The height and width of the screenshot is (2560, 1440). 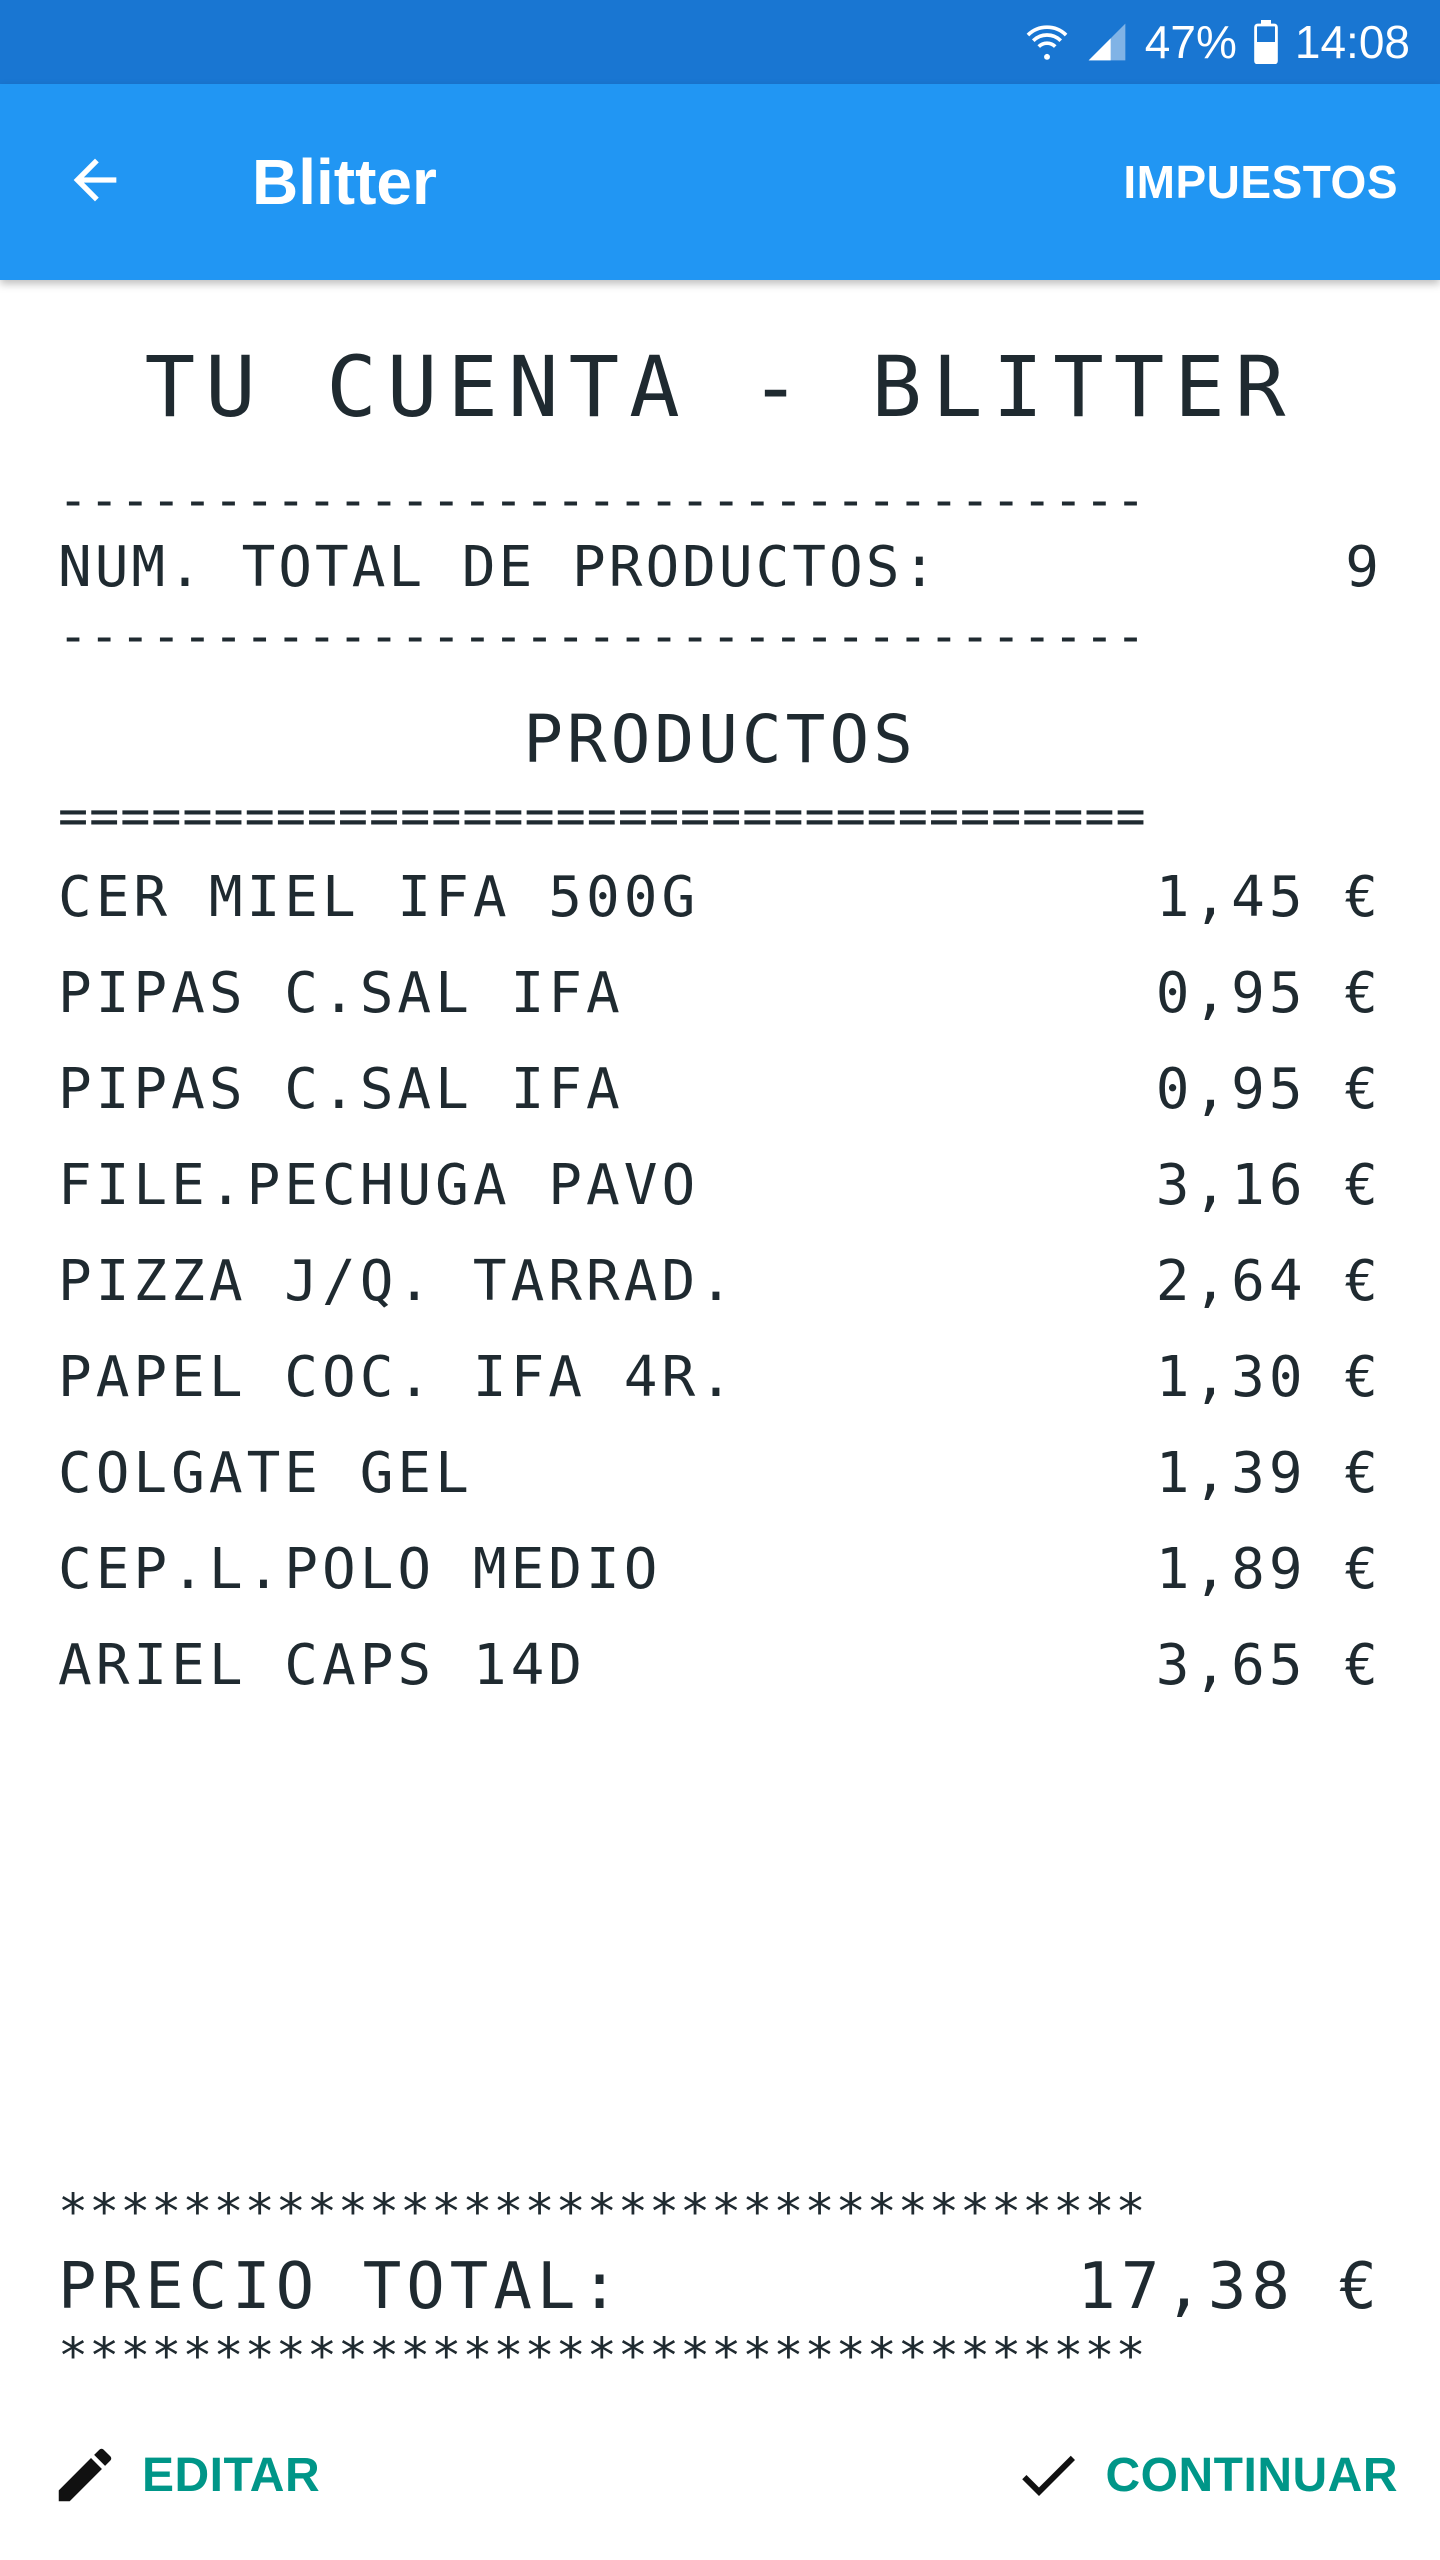 What do you see at coordinates (720, 1186) in the screenshot?
I see `list-item: FILE.PECHUGA PAVO 3,16 €` at bounding box center [720, 1186].